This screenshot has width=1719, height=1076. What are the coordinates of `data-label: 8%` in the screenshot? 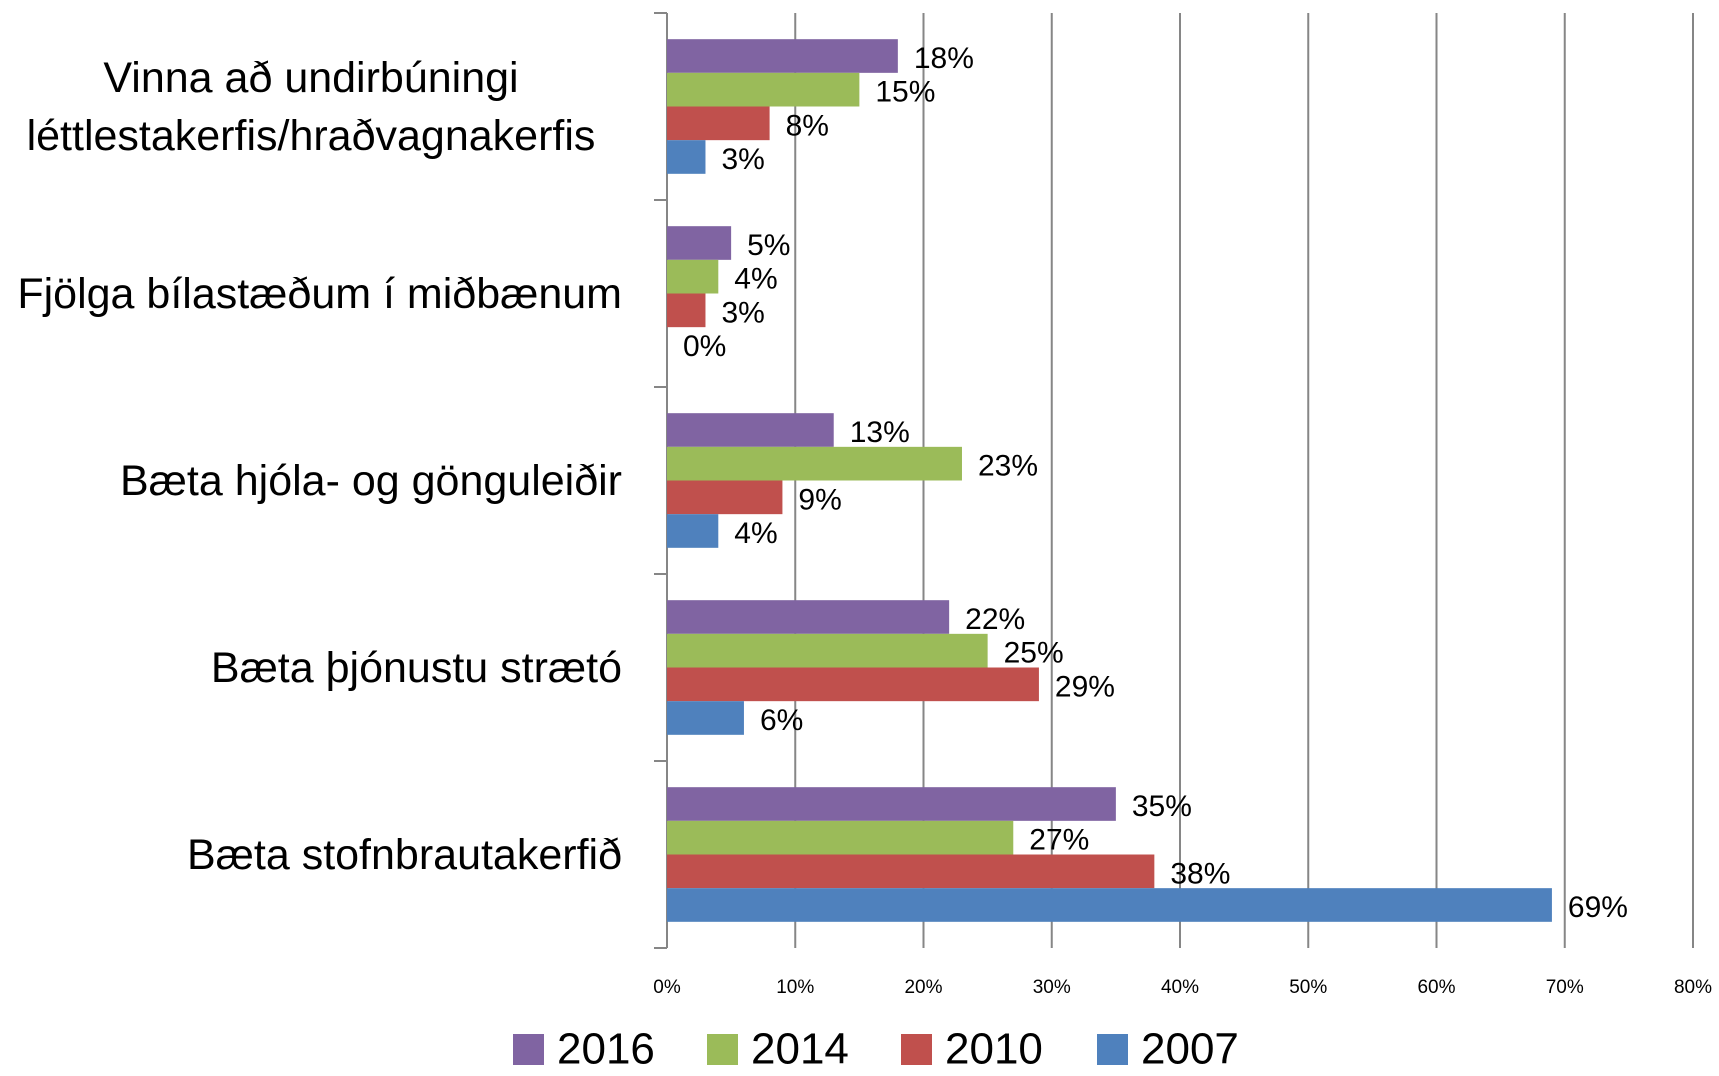 It's located at (807, 125).